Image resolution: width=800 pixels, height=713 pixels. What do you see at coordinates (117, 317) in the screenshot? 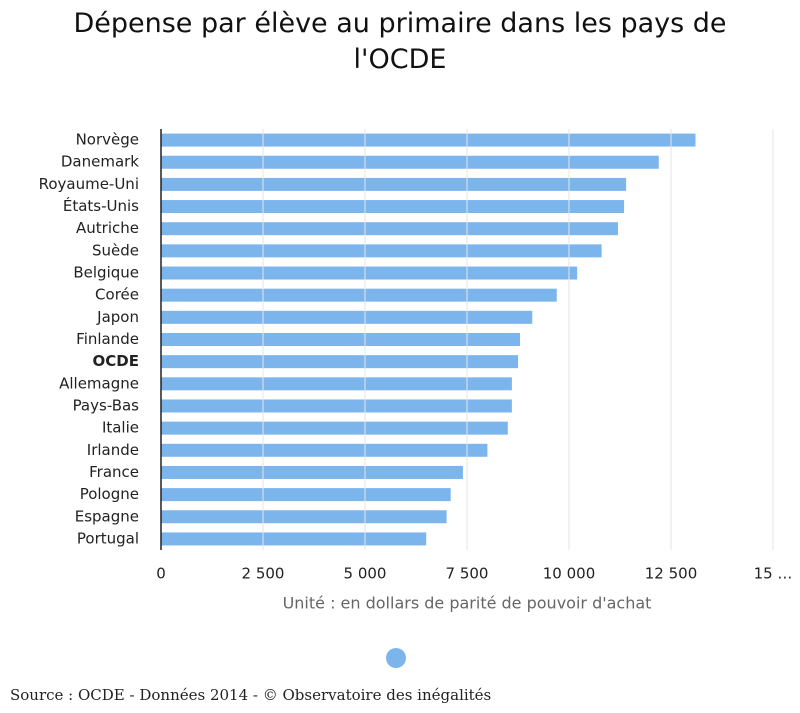
I see `y-tick-label: Japon` at bounding box center [117, 317].